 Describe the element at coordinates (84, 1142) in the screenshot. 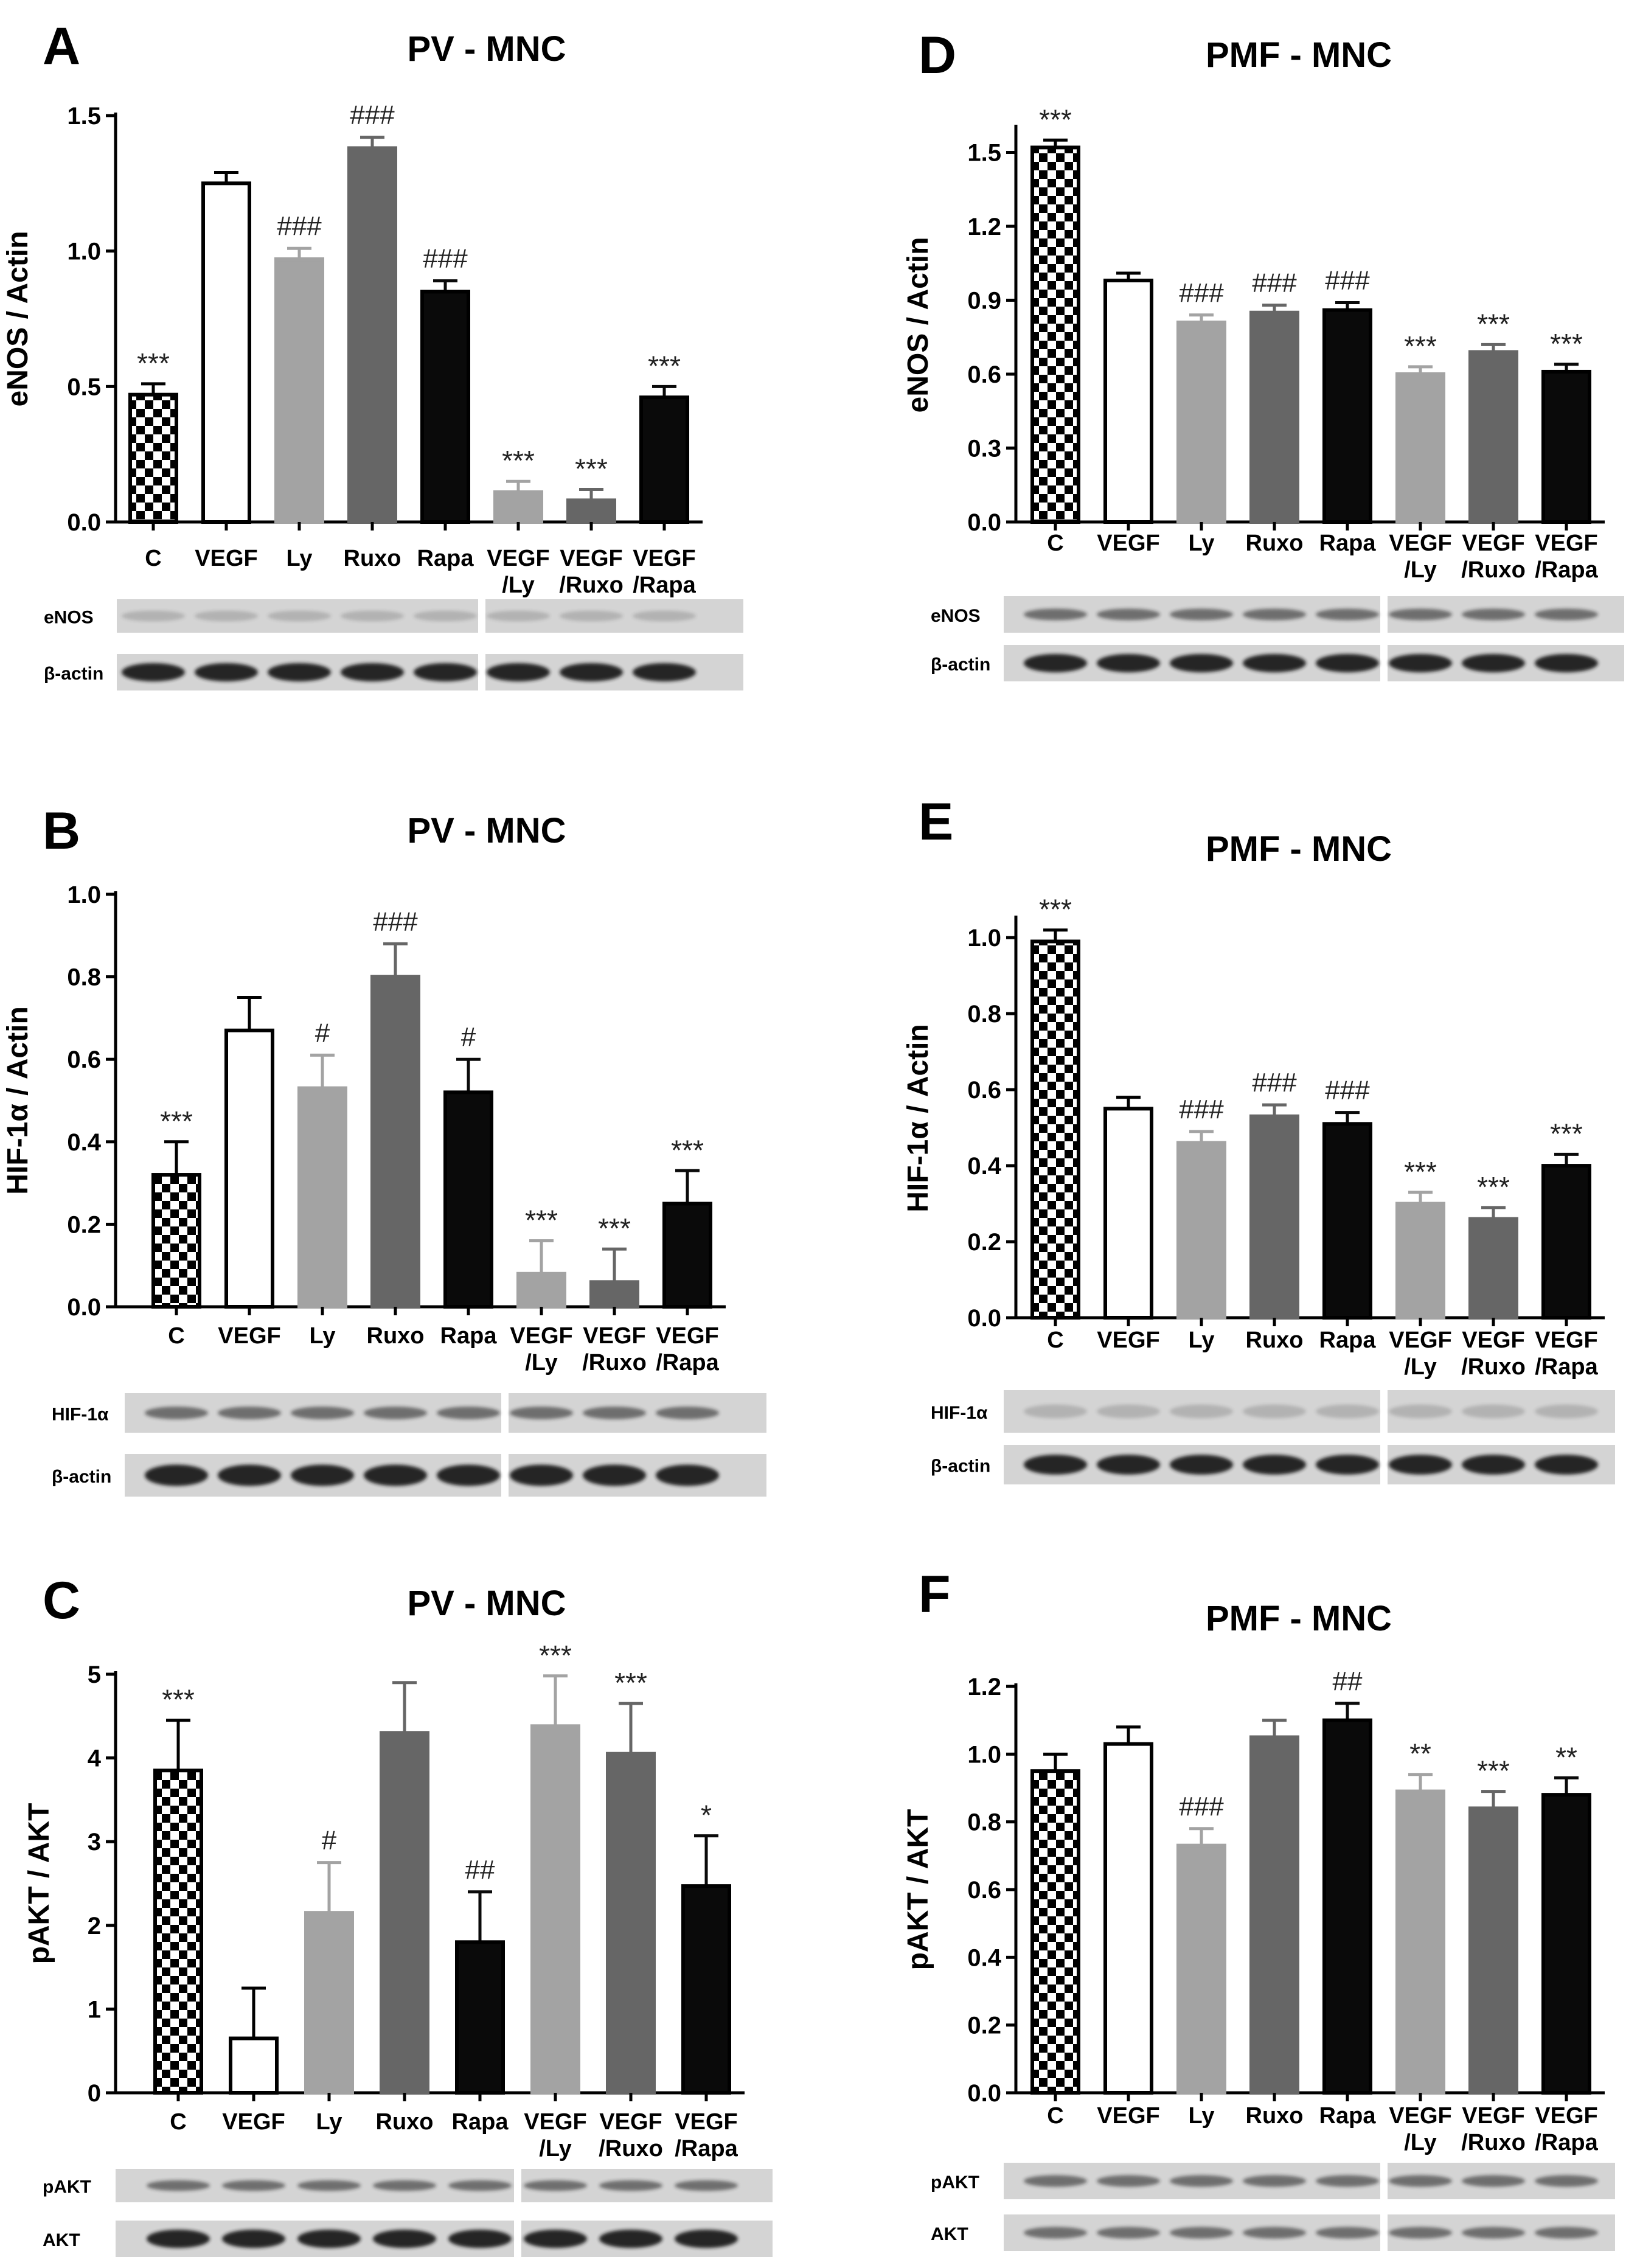

I see `y-tick-label: 0.4` at that location.